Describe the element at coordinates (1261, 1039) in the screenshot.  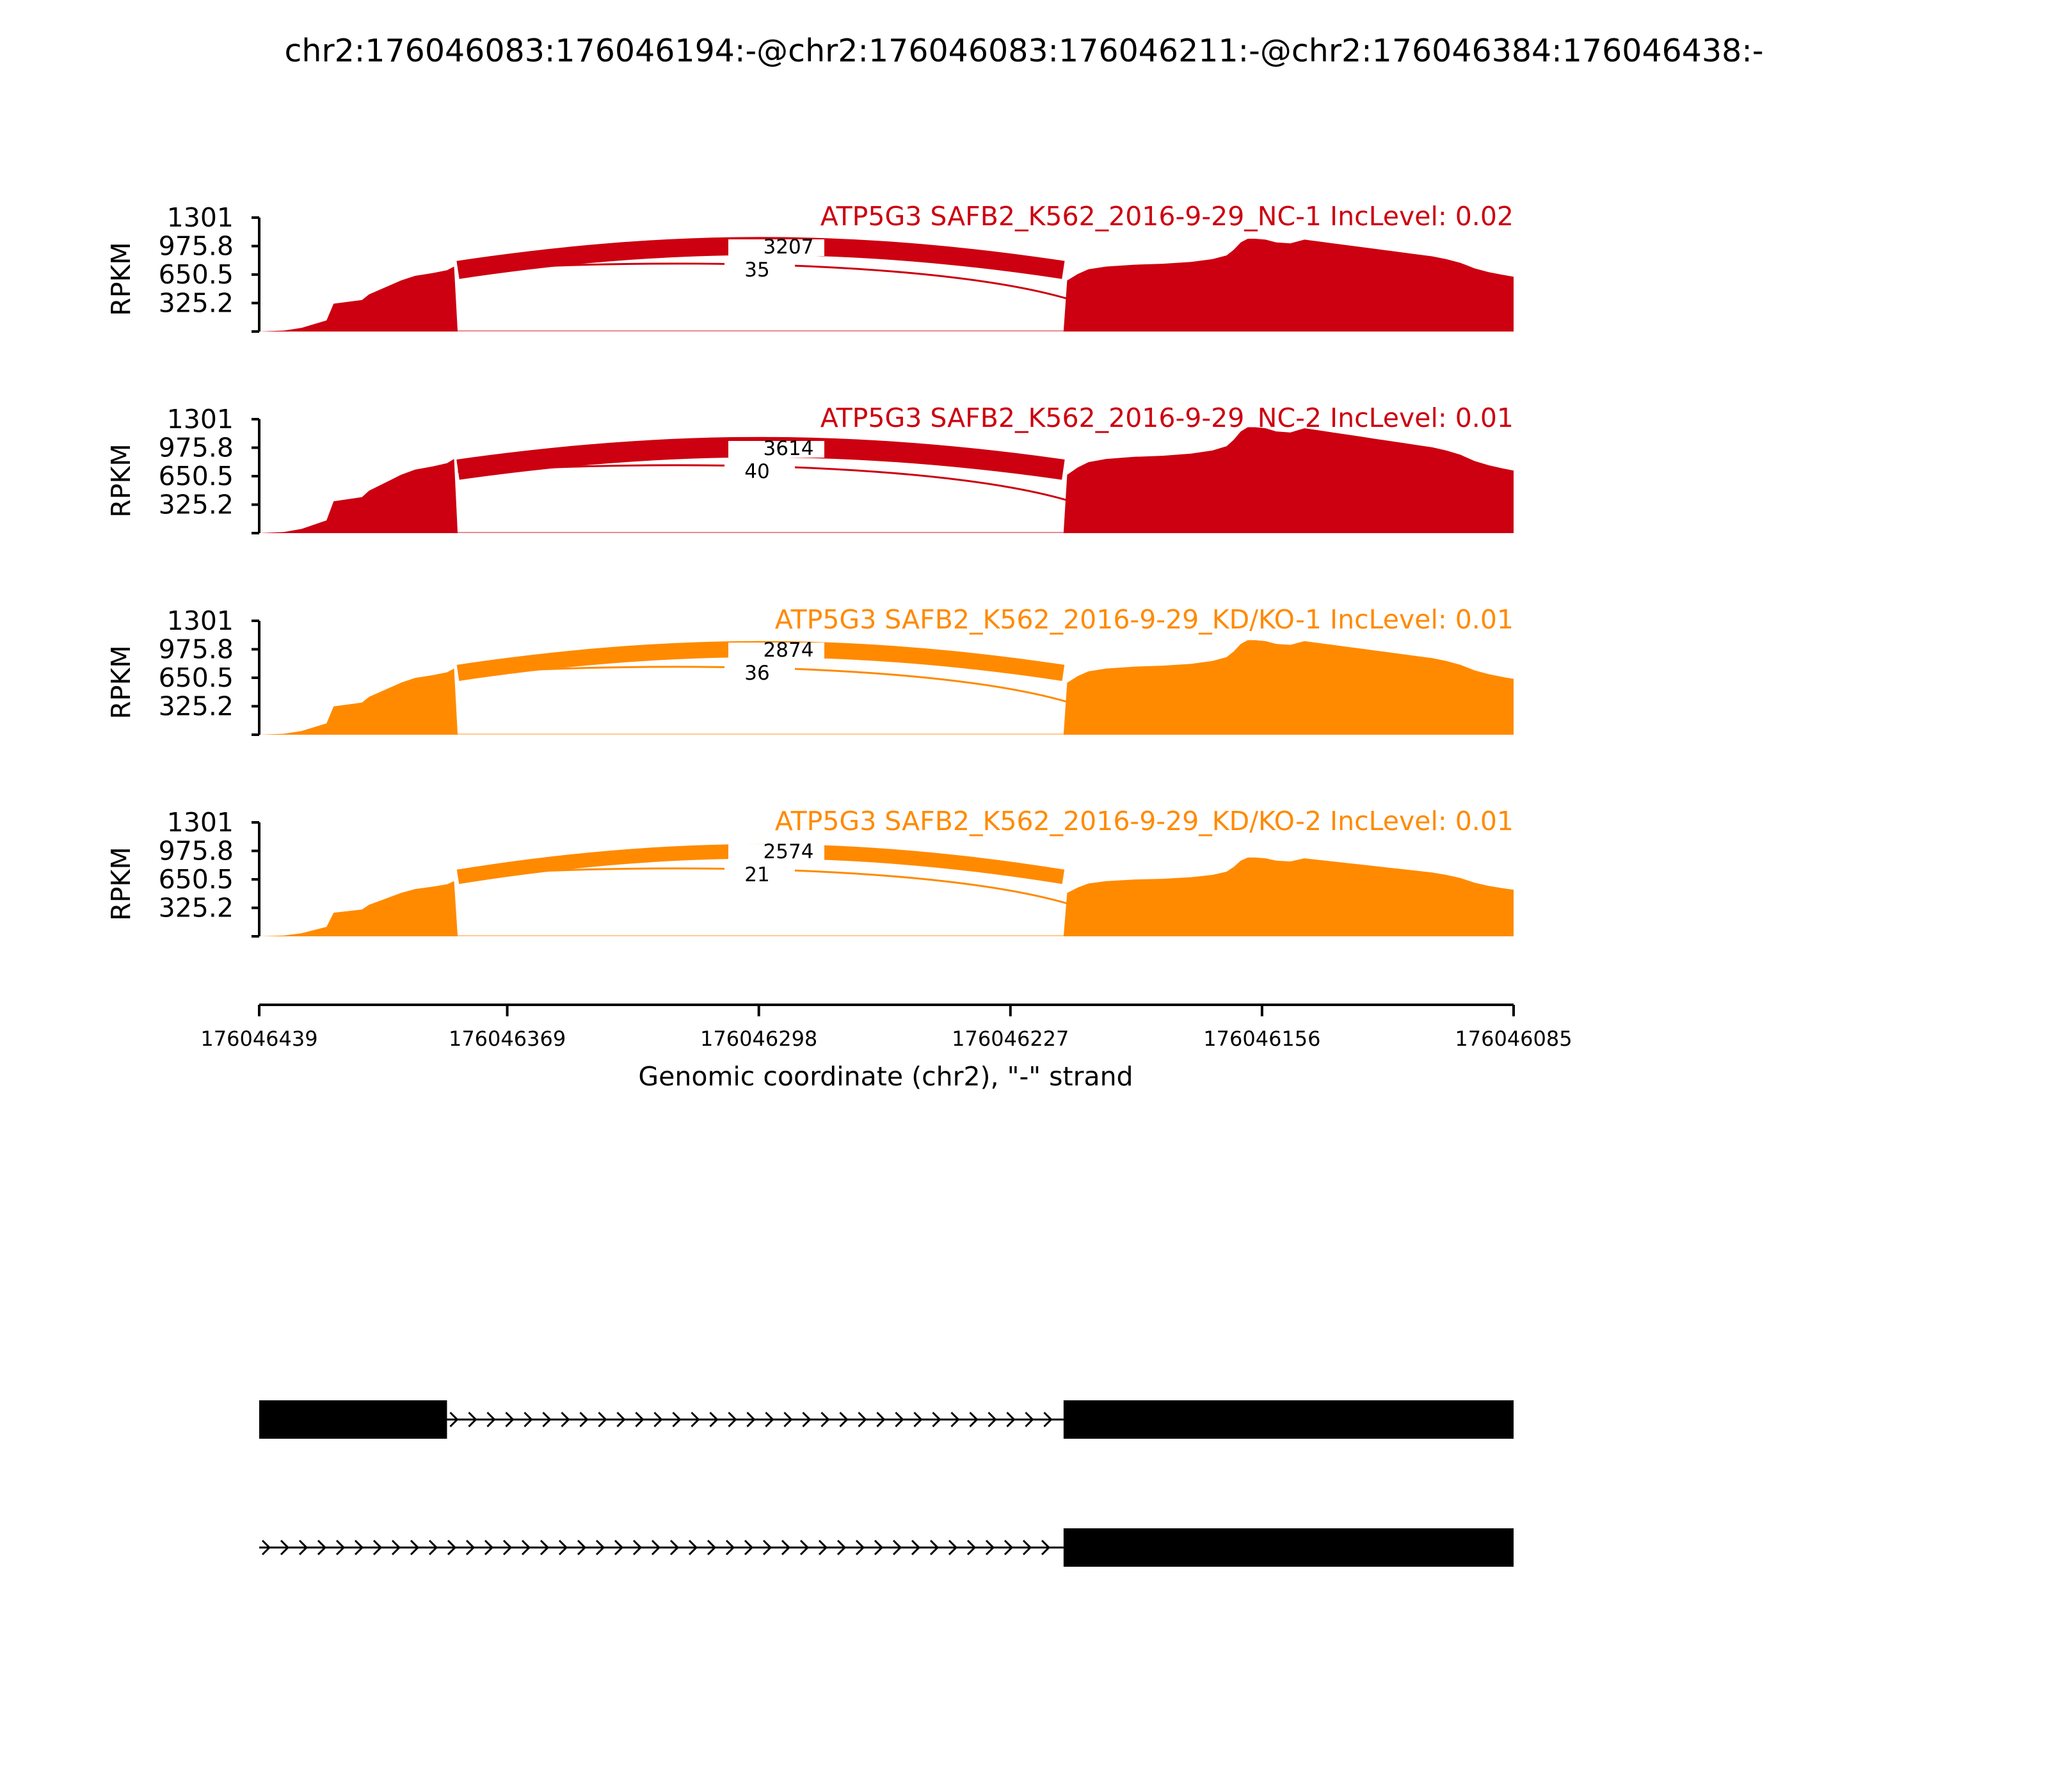
I see `x-tick-label: 176046156` at that location.